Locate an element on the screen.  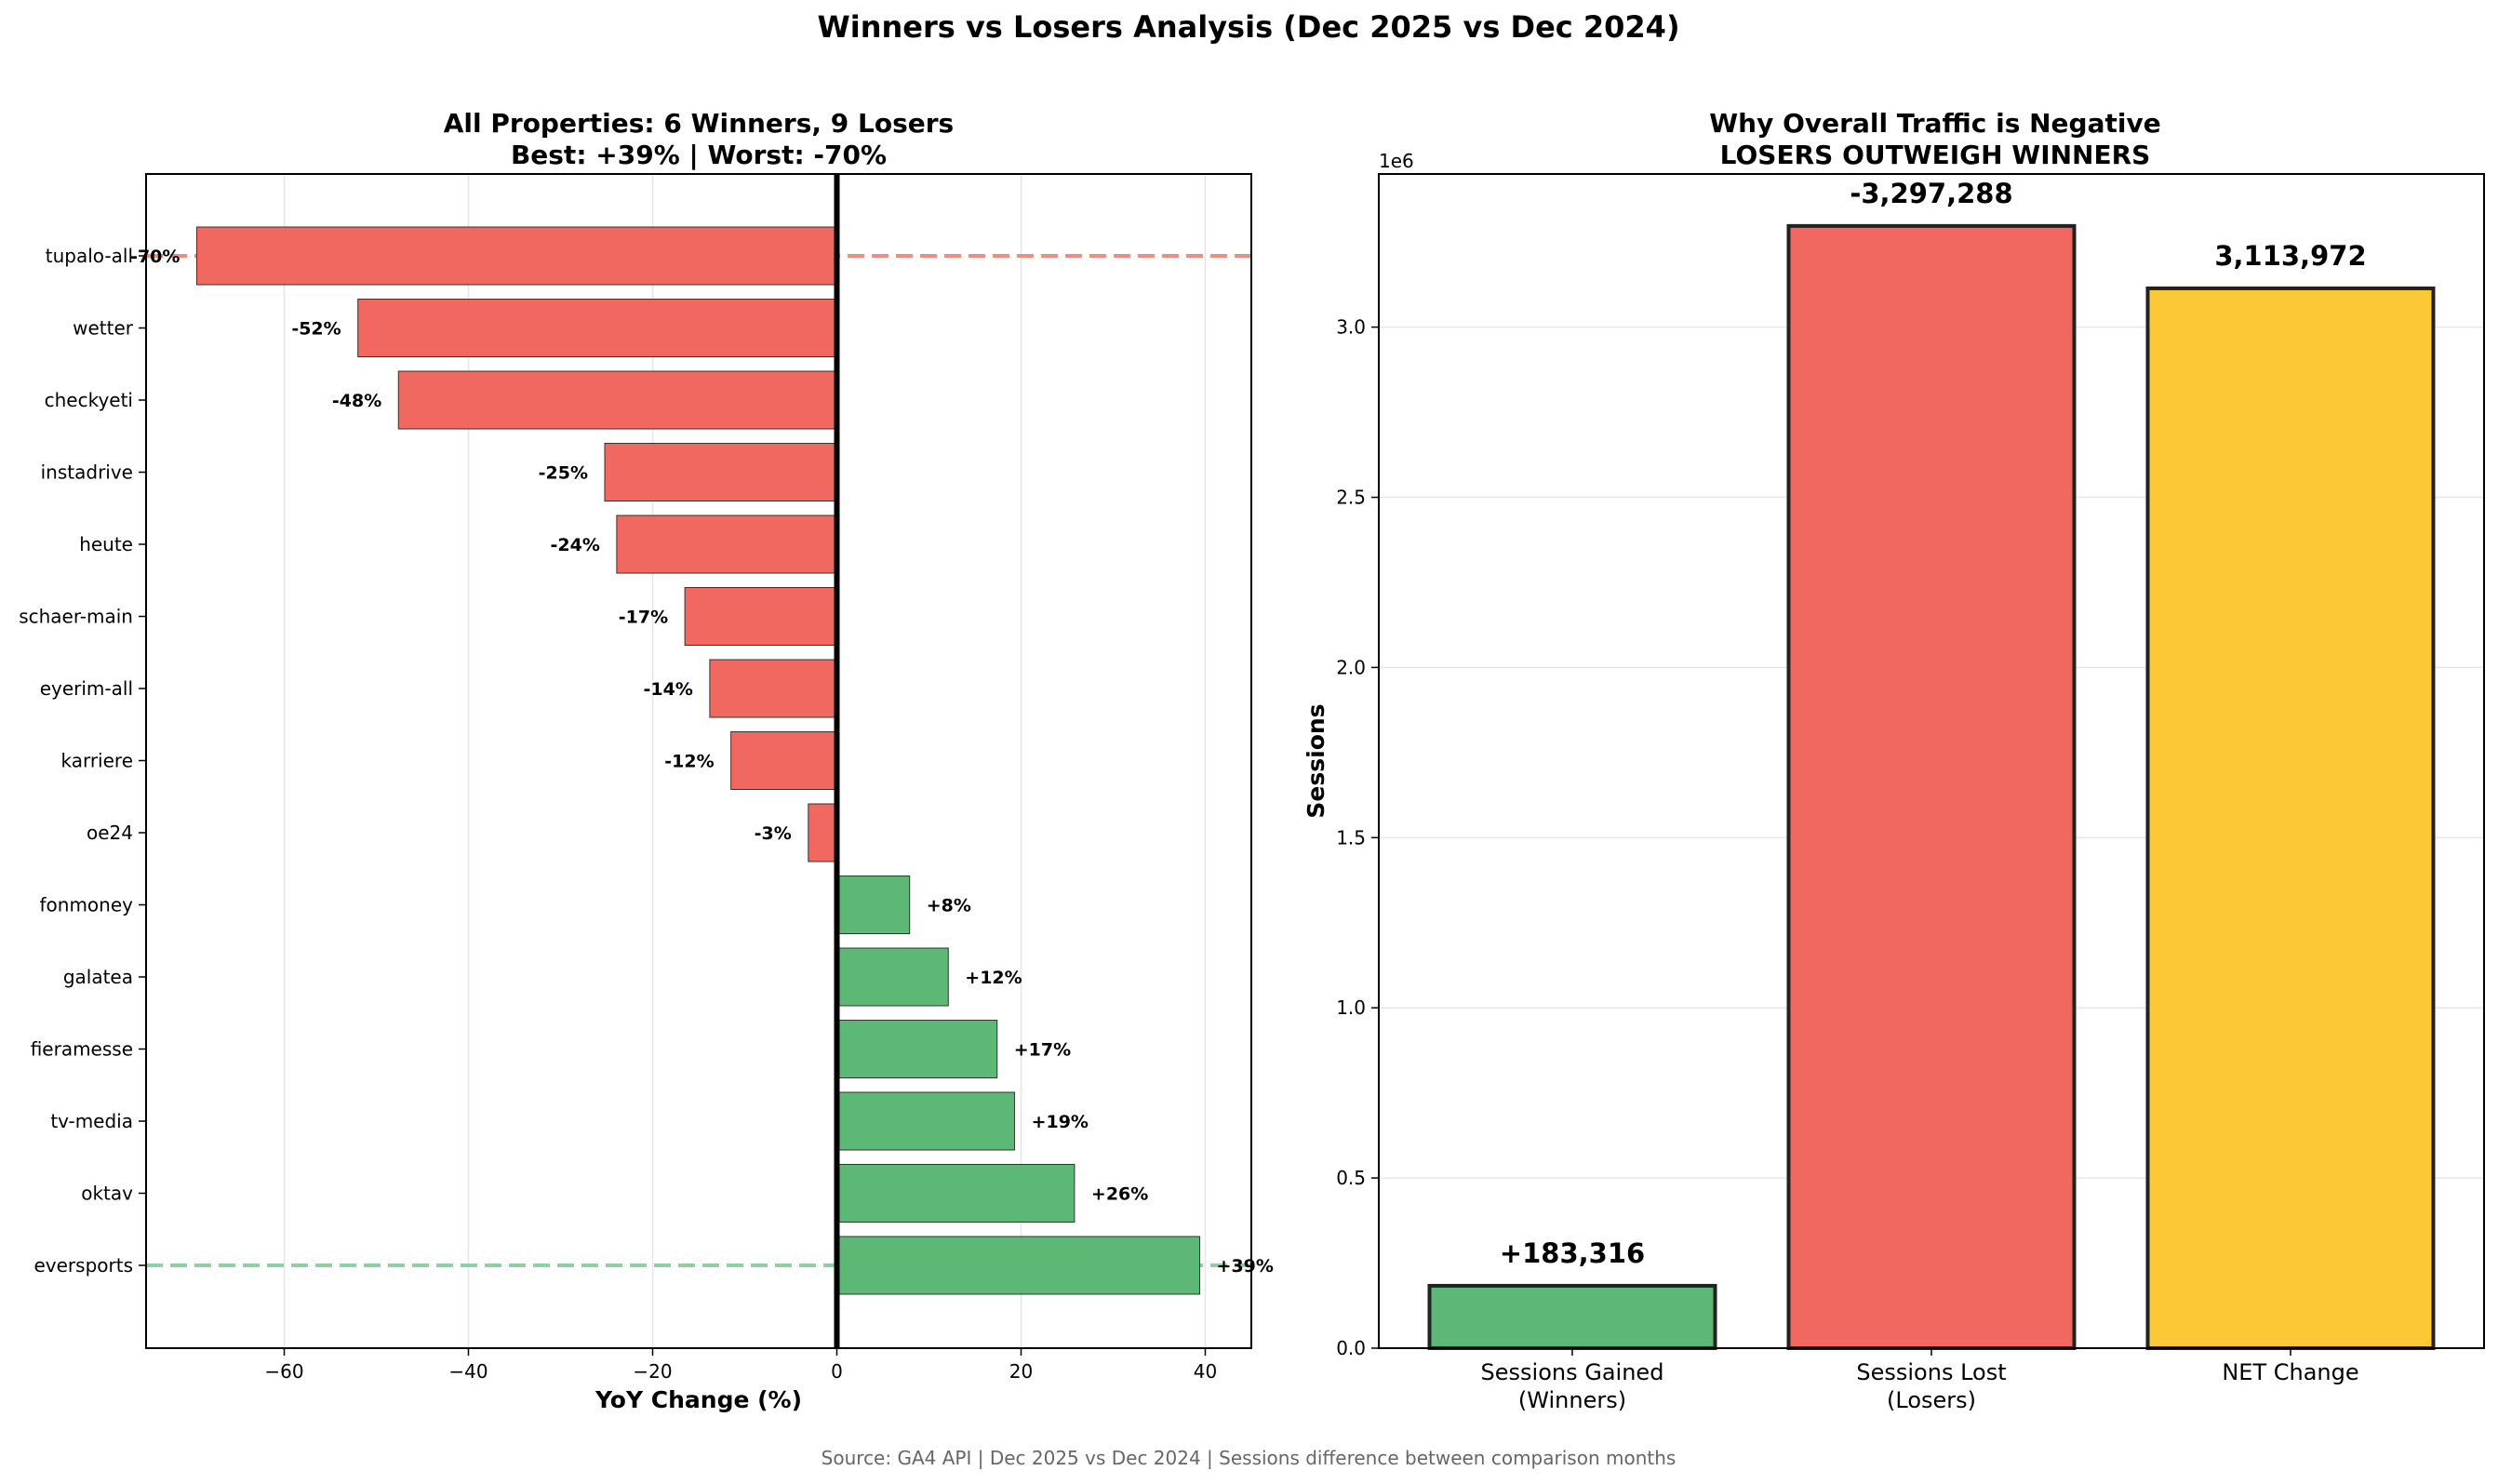
category-label: fieramesse is located at coordinates (82, 1049).